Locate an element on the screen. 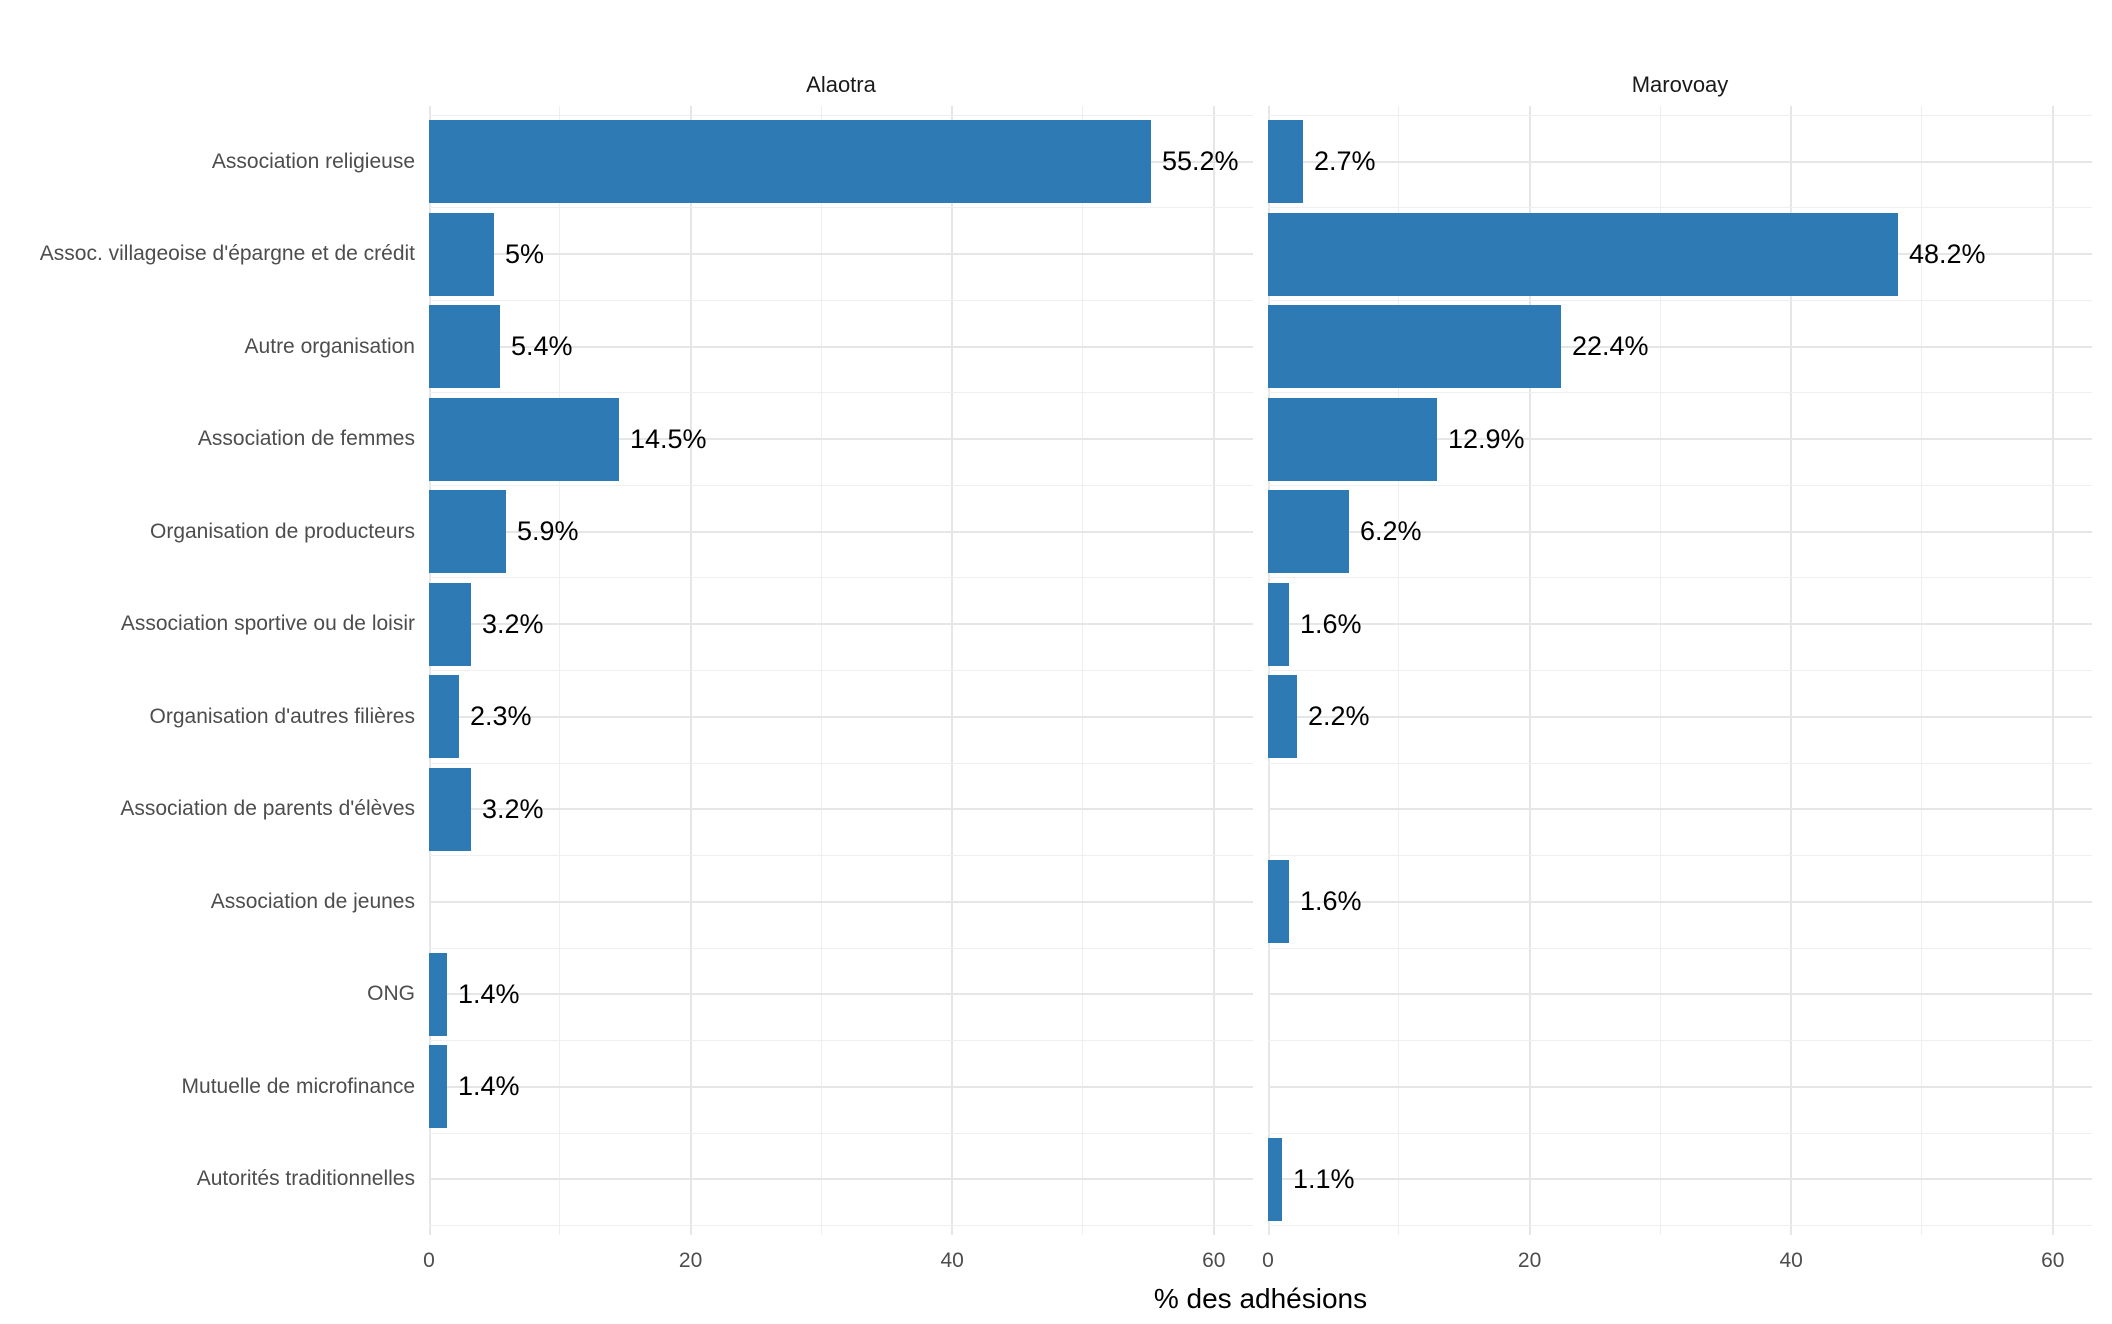 The image size is (2112, 1324). bar-value-label: 2.7% is located at coordinates (1345, 161).